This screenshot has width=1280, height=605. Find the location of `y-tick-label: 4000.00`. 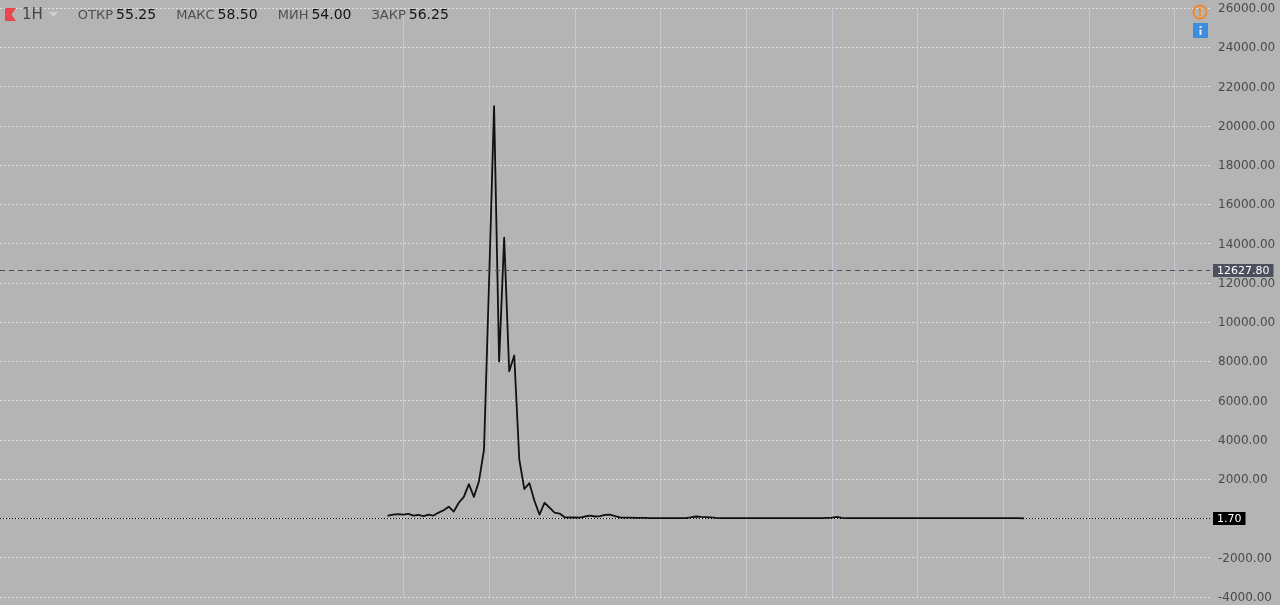

y-tick-label: 4000.00 is located at coordinates (1243, 439).